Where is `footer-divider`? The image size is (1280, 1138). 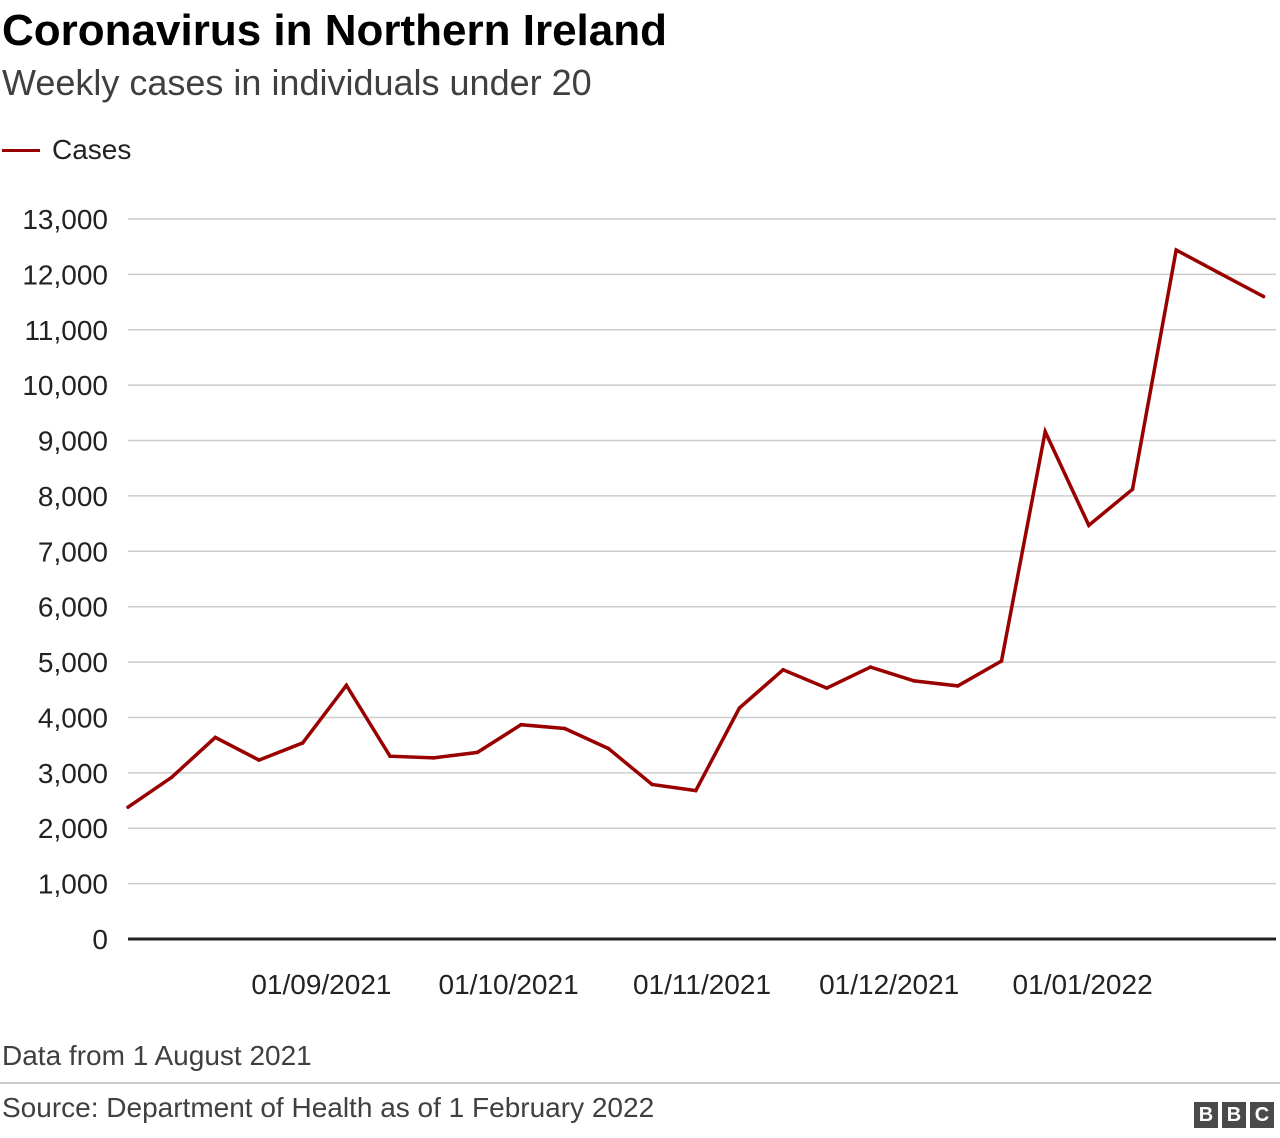
footer-divider is located at coordinates (640, 1083).